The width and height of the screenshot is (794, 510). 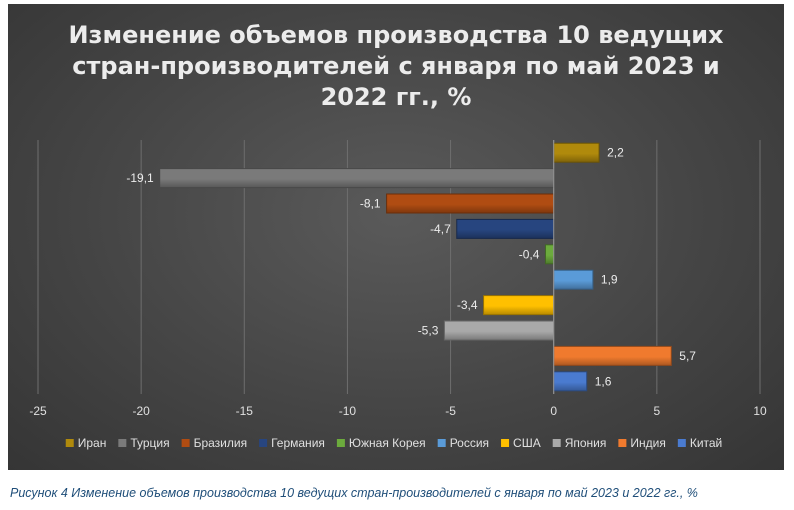 What do you see at coordinates (221, 443) in the screenshot?
I see `legend-label: Бразилия` at bounding box center [221, 443].